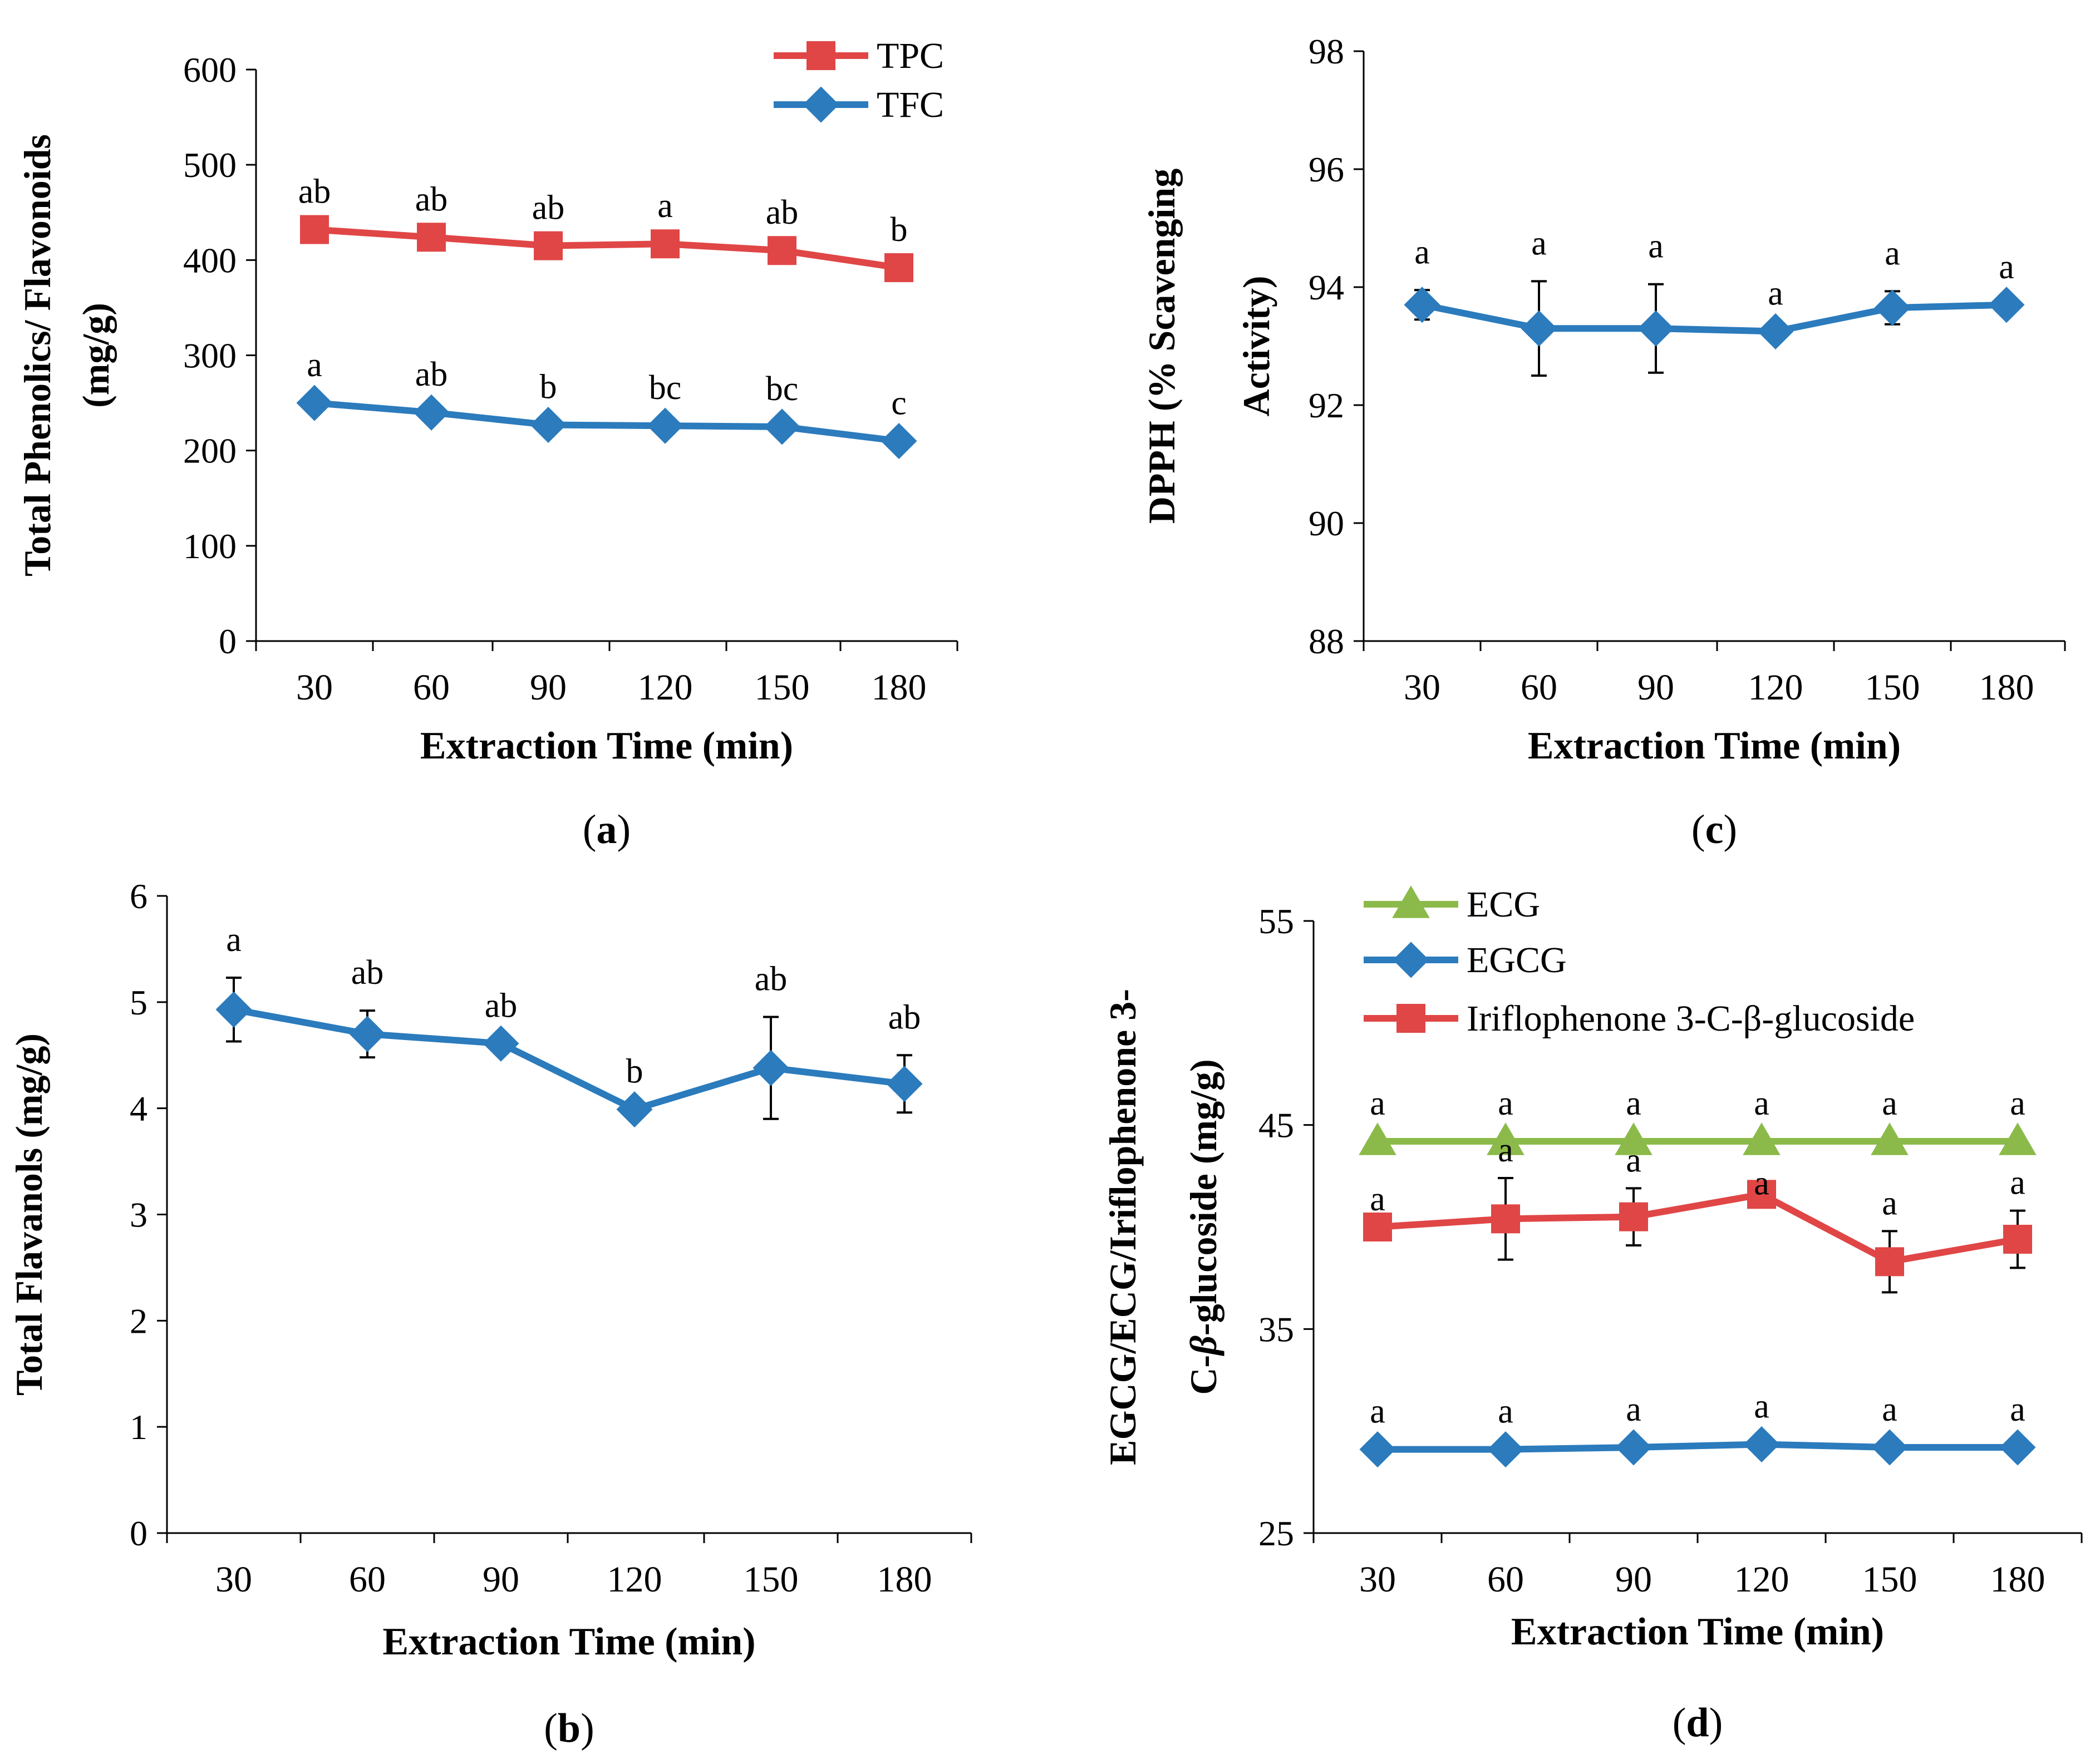 Image resolution: width=2095 pixels, height=1764 pixels. Describe the element at coordinates (1122, 1227) in the screenshot. I see `y-axis-label: EGCG/ECG/Iriflophenone 3-` at that location.